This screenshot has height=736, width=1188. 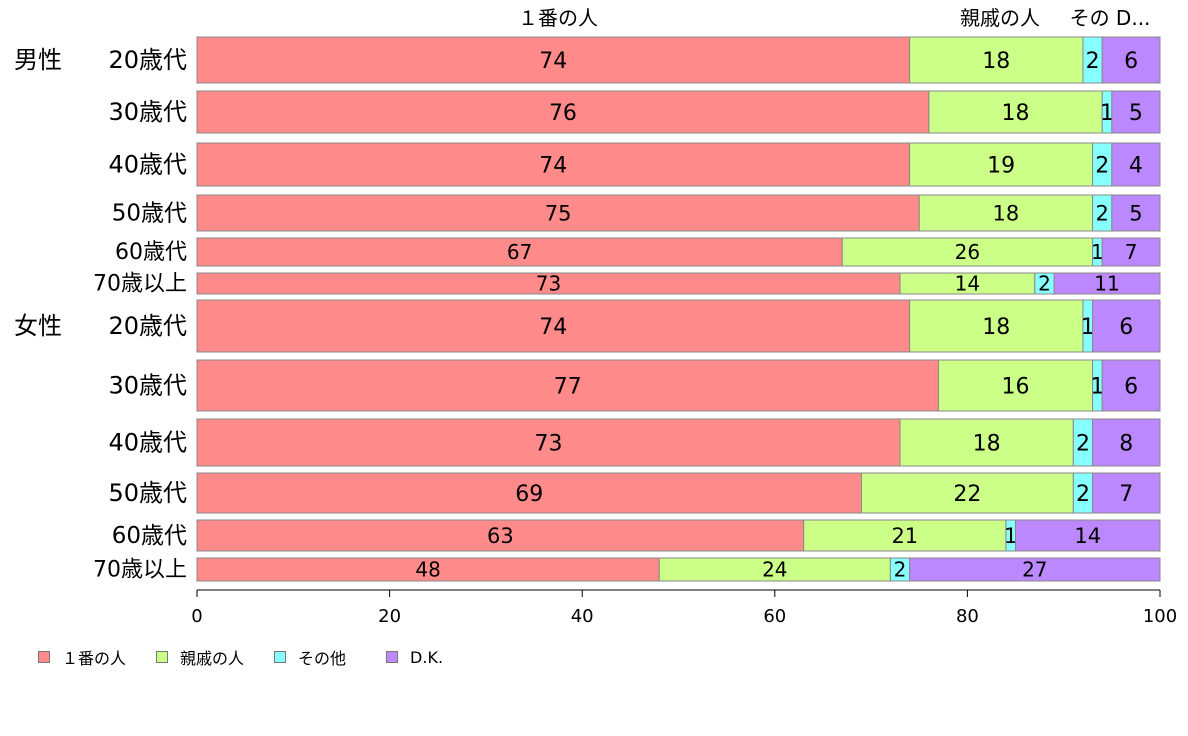 I want to click on top-series-label: 親戚の人, so click(x=1000, y=18).